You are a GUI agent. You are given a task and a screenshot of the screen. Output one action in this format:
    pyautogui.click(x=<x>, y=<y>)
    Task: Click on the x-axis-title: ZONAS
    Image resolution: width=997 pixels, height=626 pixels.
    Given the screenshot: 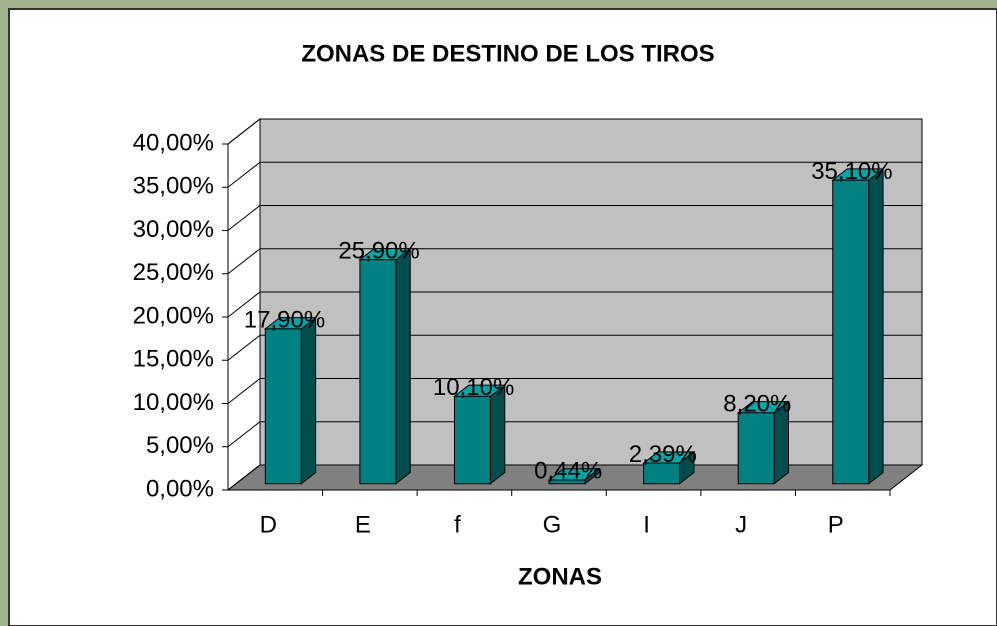 What is the action you would take?
    pyautogui.click(x=560, y=576)
    